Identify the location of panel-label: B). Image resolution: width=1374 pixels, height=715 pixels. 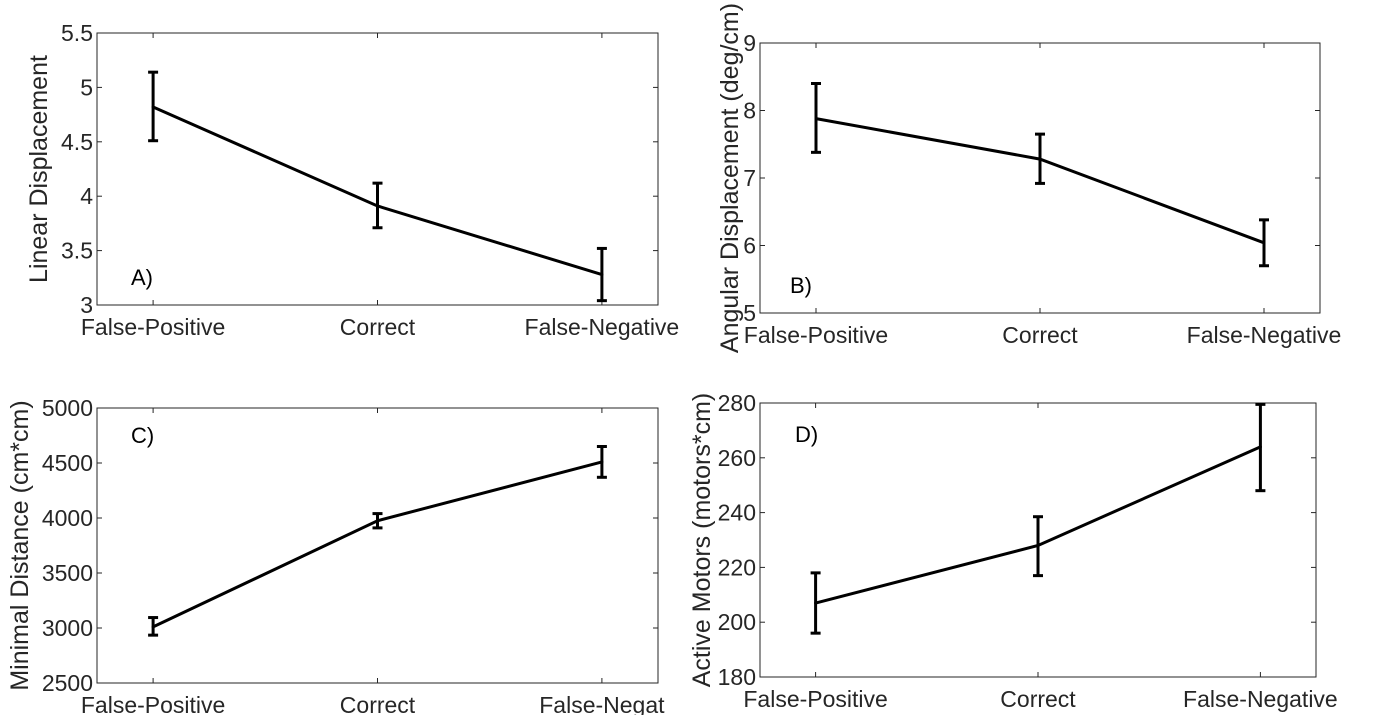
(801, 285).